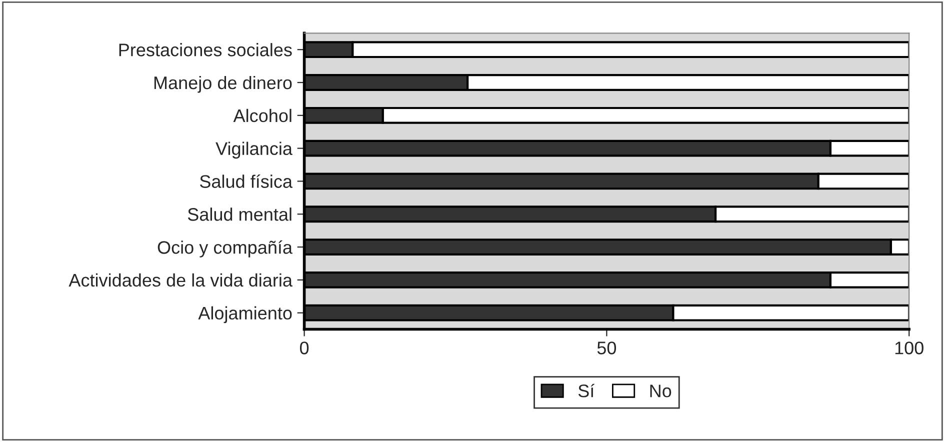 This screenshot has width=945, height=442. Describe the element at coordinates (661, 391) in the screenshot. I see `legend-label: No` at that location.